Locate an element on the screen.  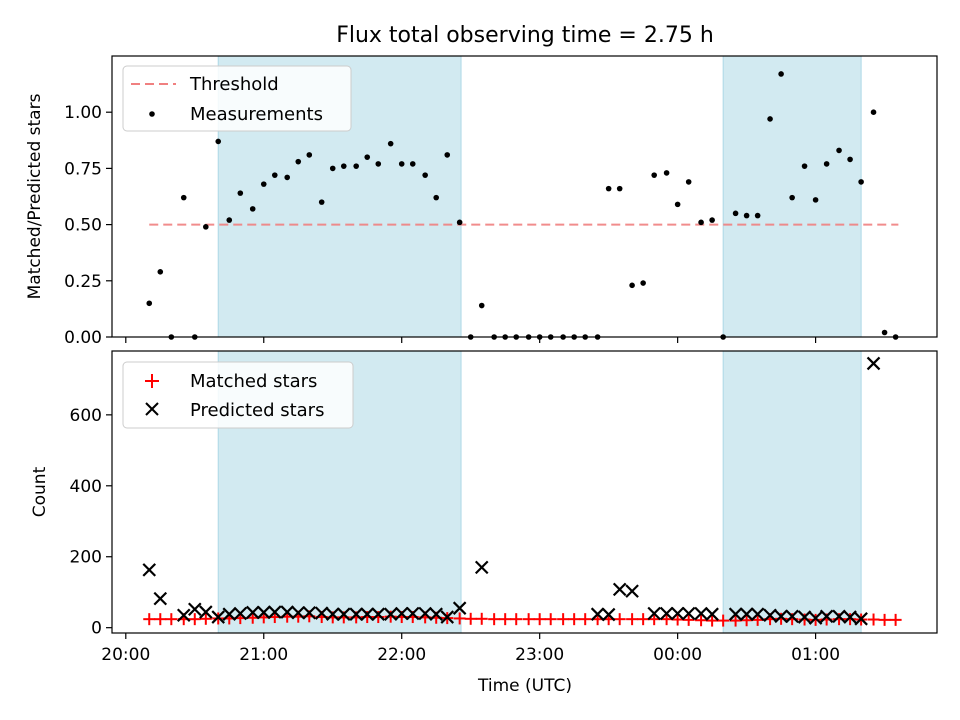
legend-predicted-swatch is located at coordinates (152, 409).